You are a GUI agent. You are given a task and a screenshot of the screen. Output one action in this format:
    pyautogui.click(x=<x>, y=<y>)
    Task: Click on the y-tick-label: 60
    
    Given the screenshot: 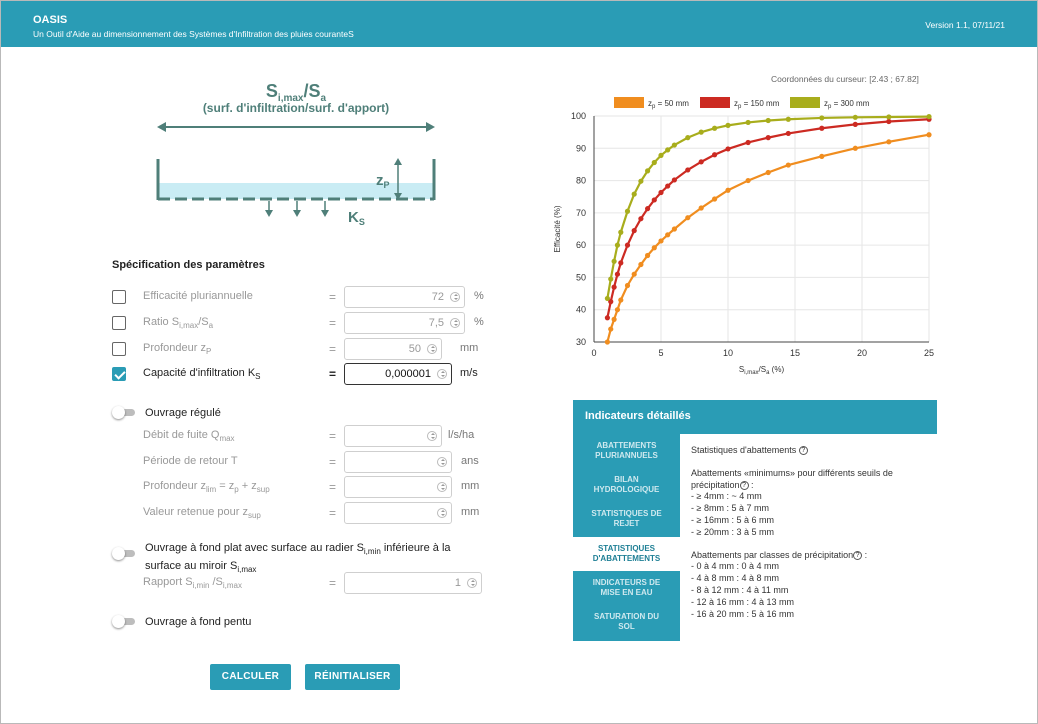 What is the action you would take?
    pyautogui.click(x=581, y=245)
    